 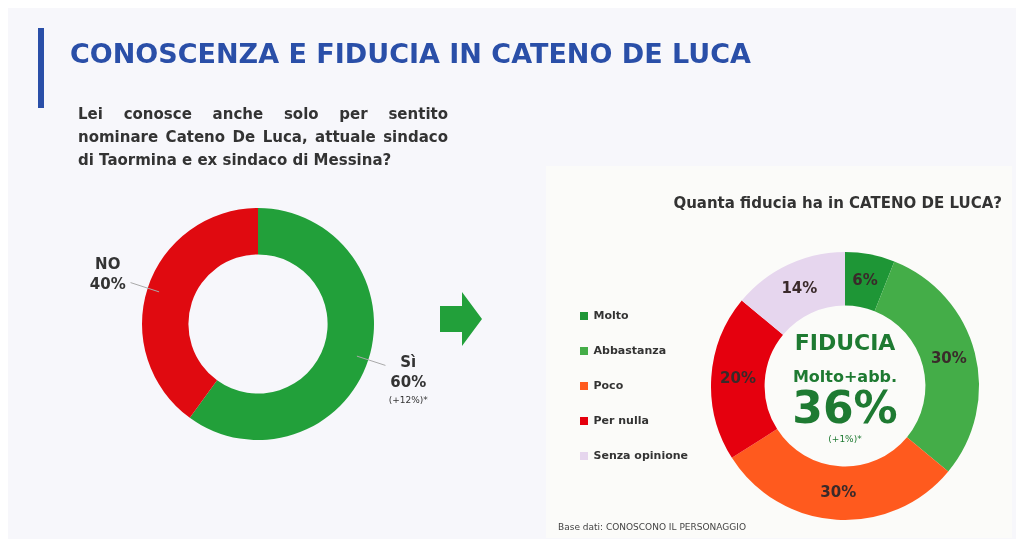 What do you see at coordinates (611, 315) in the screenshot?
I see `legend-label: Molto` at bounding box center [611, 315].